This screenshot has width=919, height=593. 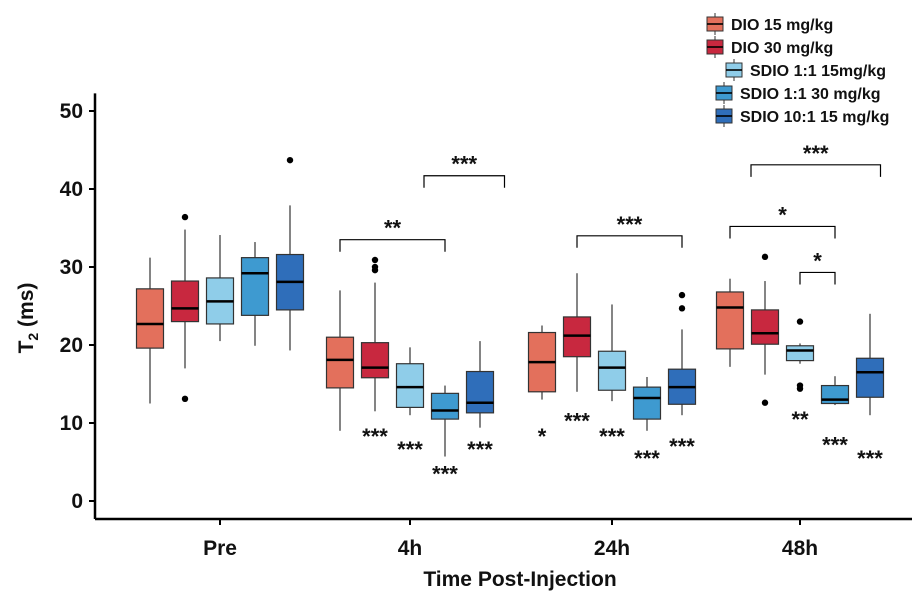 What do you see at coordinates (612, 548) in the screenshot?
I see `x-tick-label: 24h` at bounding box center [612, 548].